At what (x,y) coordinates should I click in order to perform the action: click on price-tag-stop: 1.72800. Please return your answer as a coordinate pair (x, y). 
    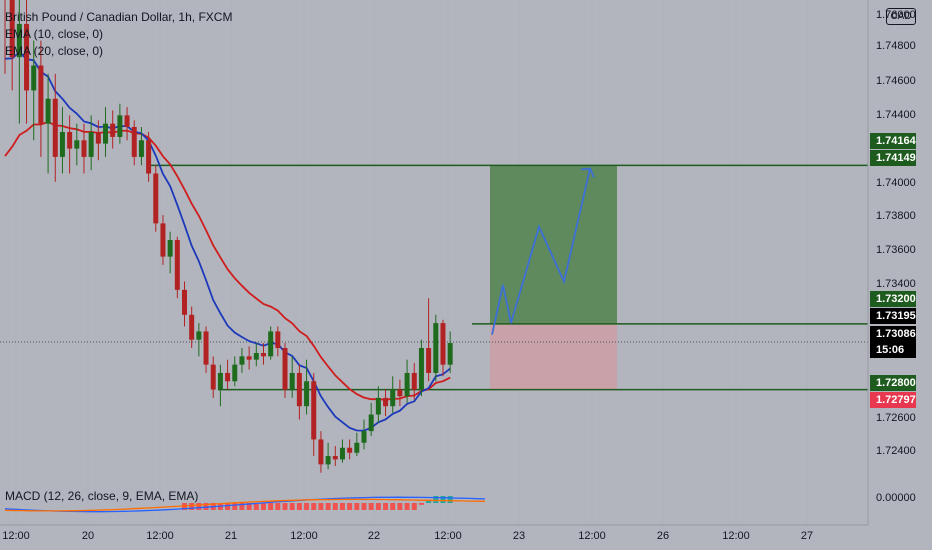
    Looking at the image, I should click on (893, 383).